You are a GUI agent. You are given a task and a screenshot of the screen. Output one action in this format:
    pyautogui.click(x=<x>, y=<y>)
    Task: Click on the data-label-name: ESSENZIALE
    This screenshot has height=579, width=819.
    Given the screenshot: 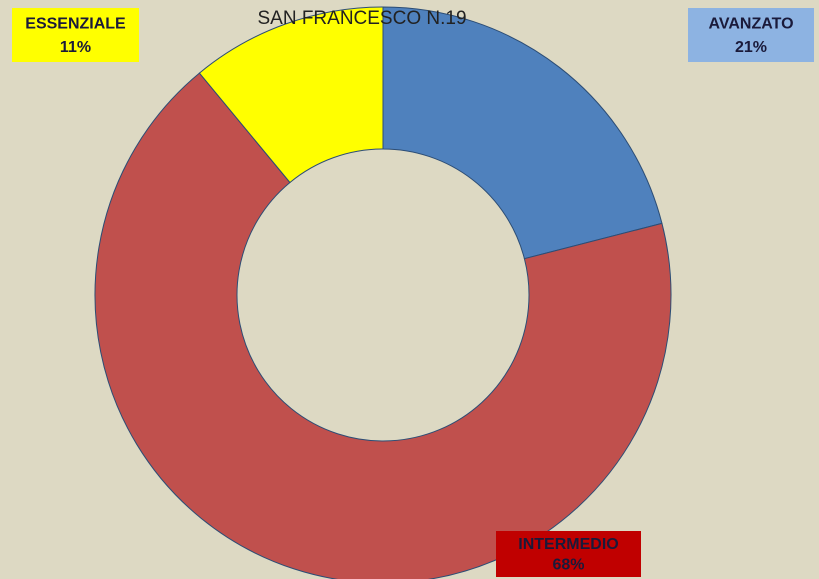 What is the action you would take?
    pyautogui.click(x=75, y=23)
    